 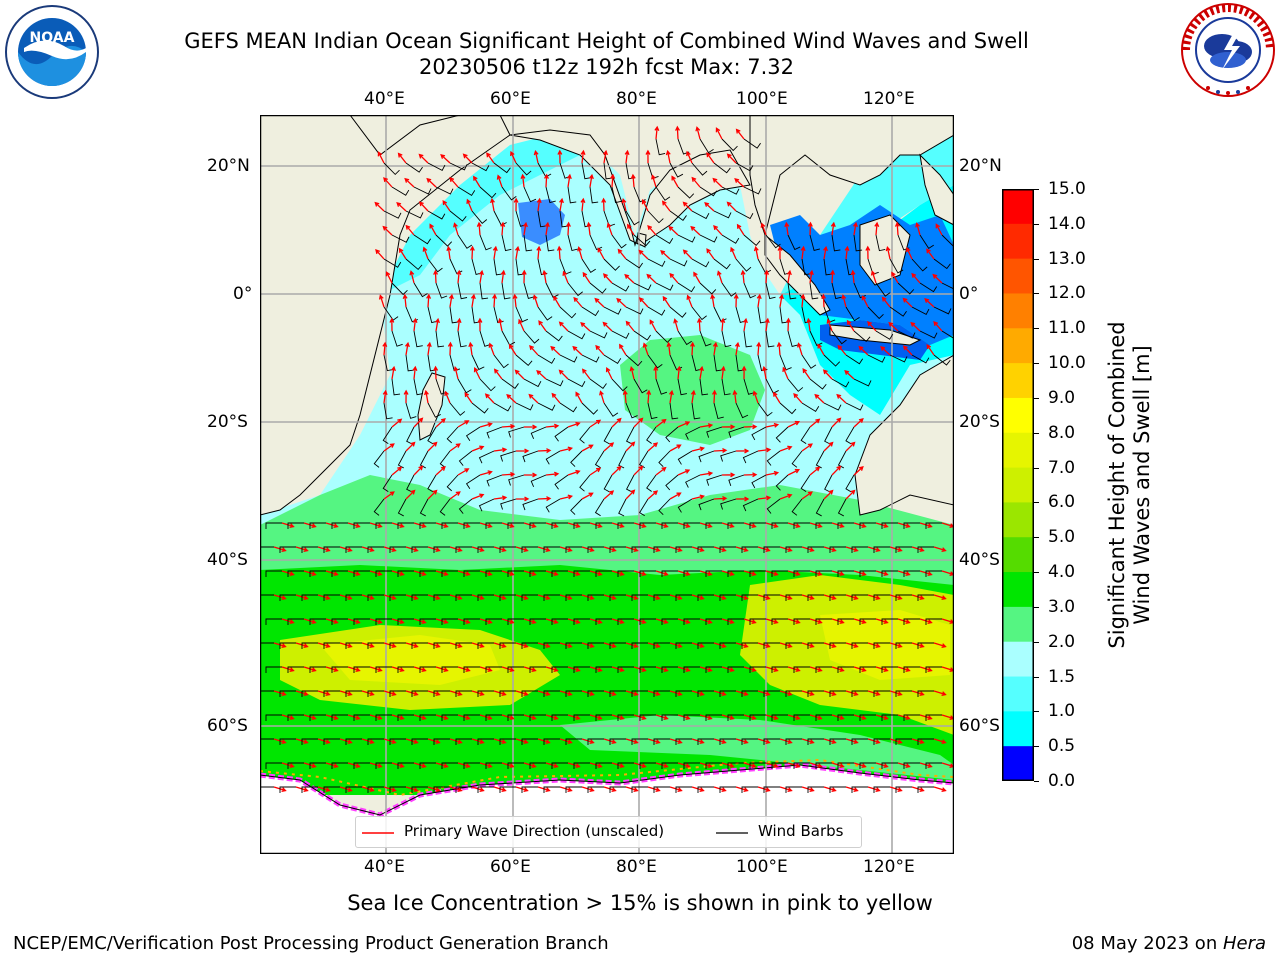 I want to click on lat-label-left-40s: 40°S, so click(x=227, y=560).